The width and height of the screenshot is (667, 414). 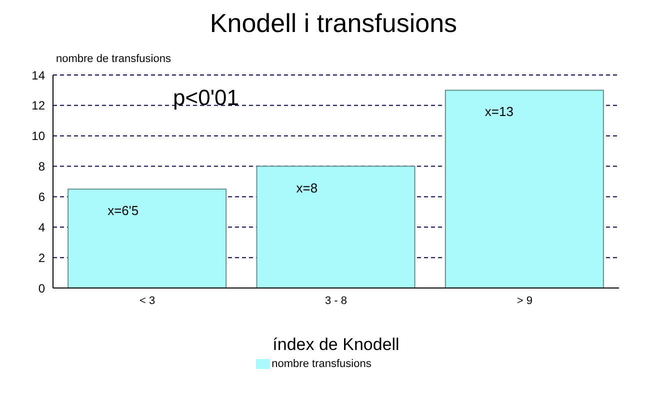 What do you see at coordinates (499, 112) in the screenshot?
I see `data-label: x=13` at bounding box center [499, 112].